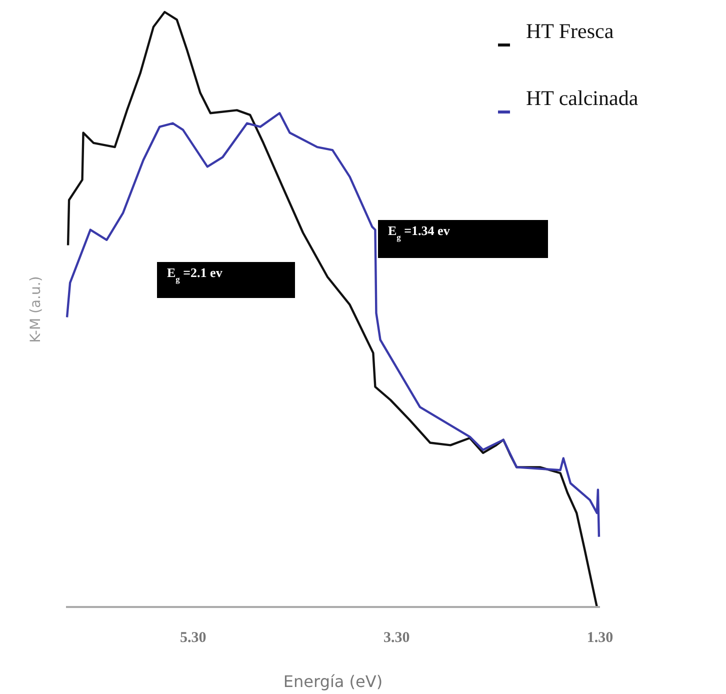 The width and height of the screenshot is (726, 694). What do you see at coordinates (195, 274) in the screenshot?
I see `annotation: E$_{g}$ =2.1 ev` at bounding box center [195, 274].